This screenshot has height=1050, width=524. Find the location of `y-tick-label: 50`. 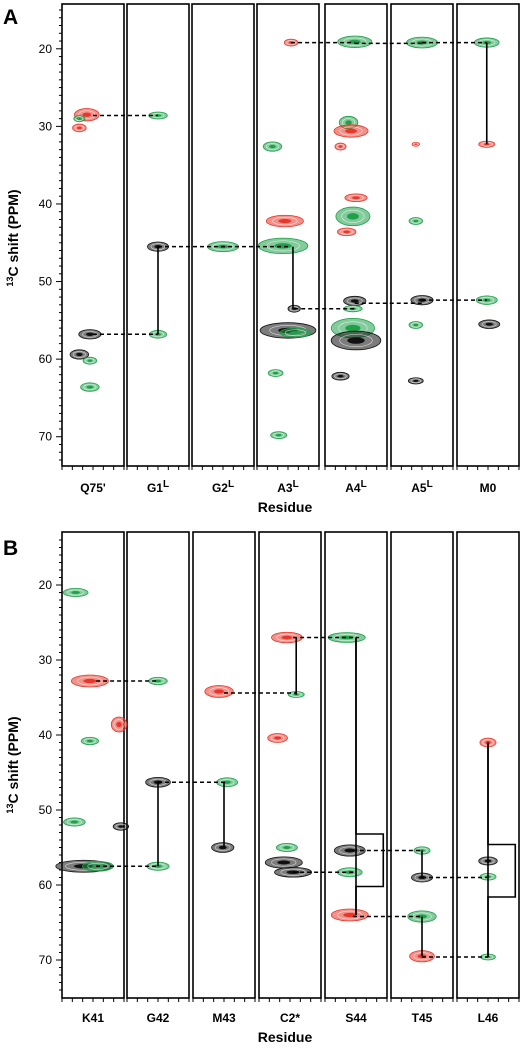

y-tick-label: 50 is located at coordinates (46, 282).